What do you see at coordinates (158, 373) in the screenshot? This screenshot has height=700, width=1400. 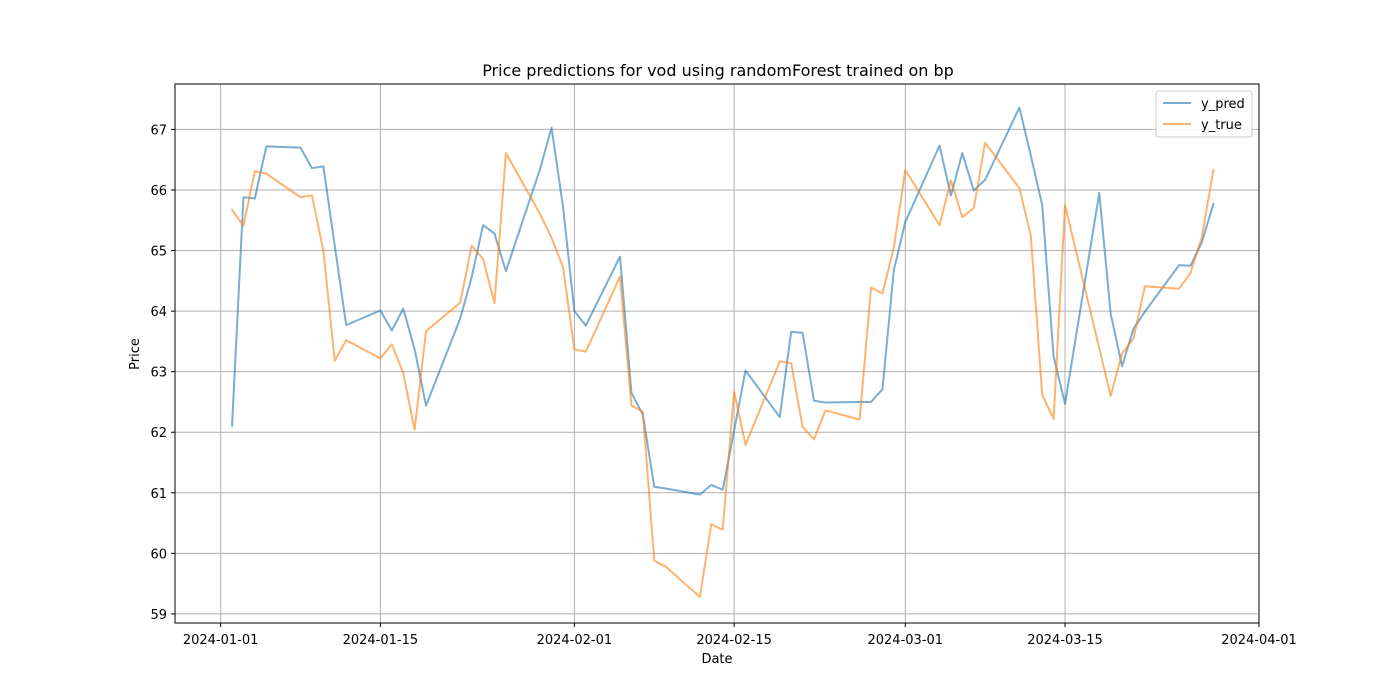 I see `y-tick-label: 63` at bounding box center [158, 373].